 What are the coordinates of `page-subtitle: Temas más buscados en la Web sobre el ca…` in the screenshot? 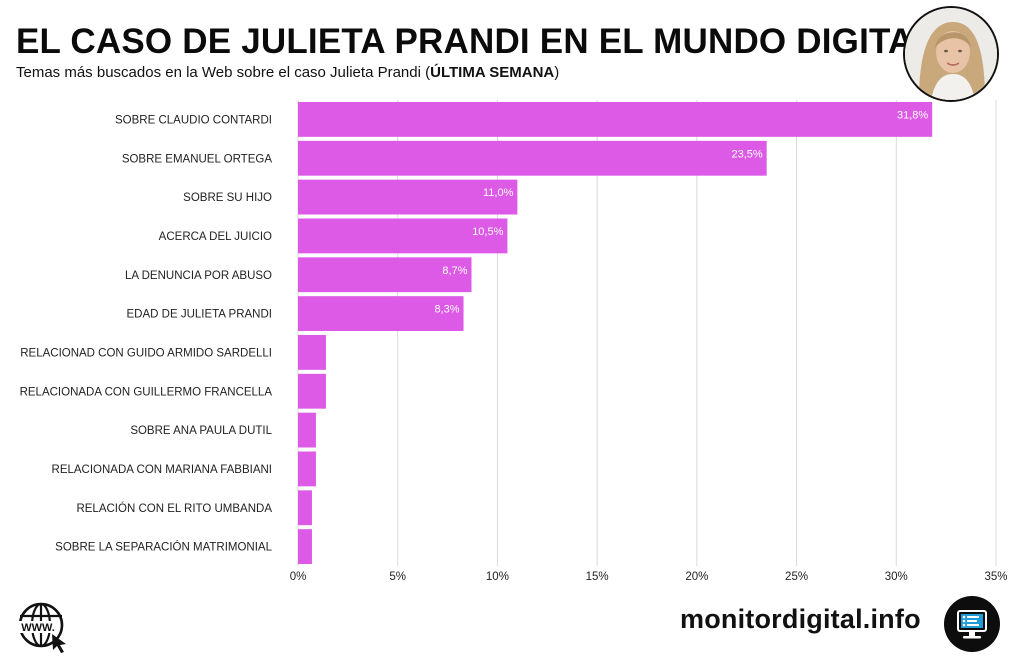 It's located at (287, 72).